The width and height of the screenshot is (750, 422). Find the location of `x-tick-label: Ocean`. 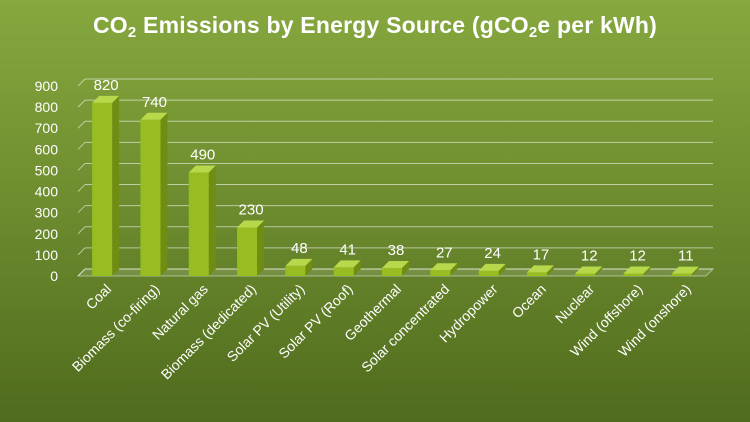

x-tick-label: Ocean is located at coordinates (529, 301).